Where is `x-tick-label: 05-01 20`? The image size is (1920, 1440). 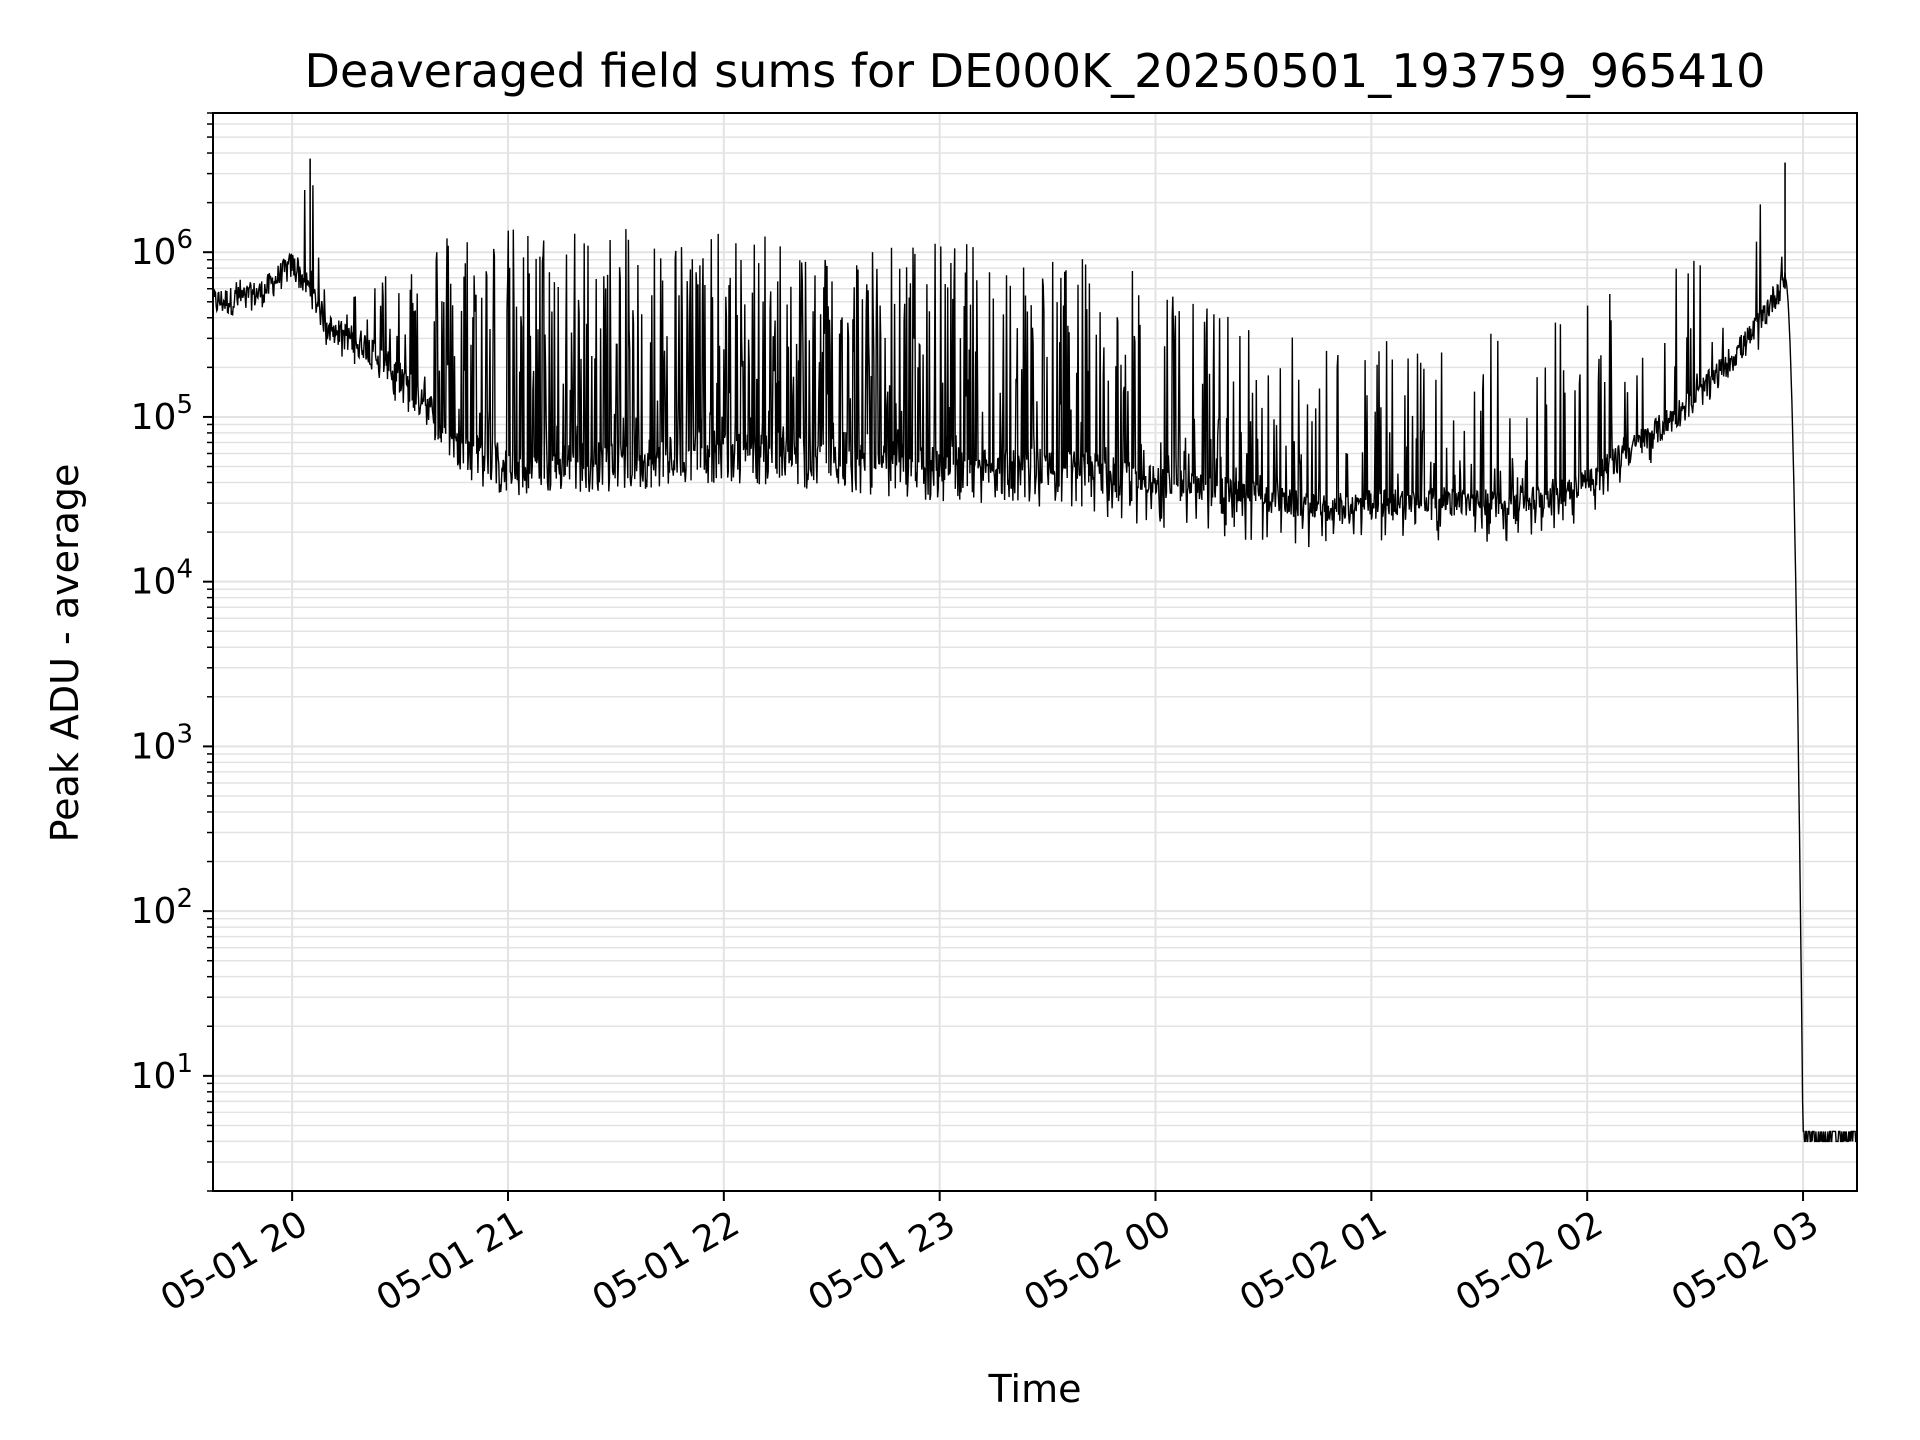
x-tick-label: 05-01 20 is located at coordinates (234, 1261).